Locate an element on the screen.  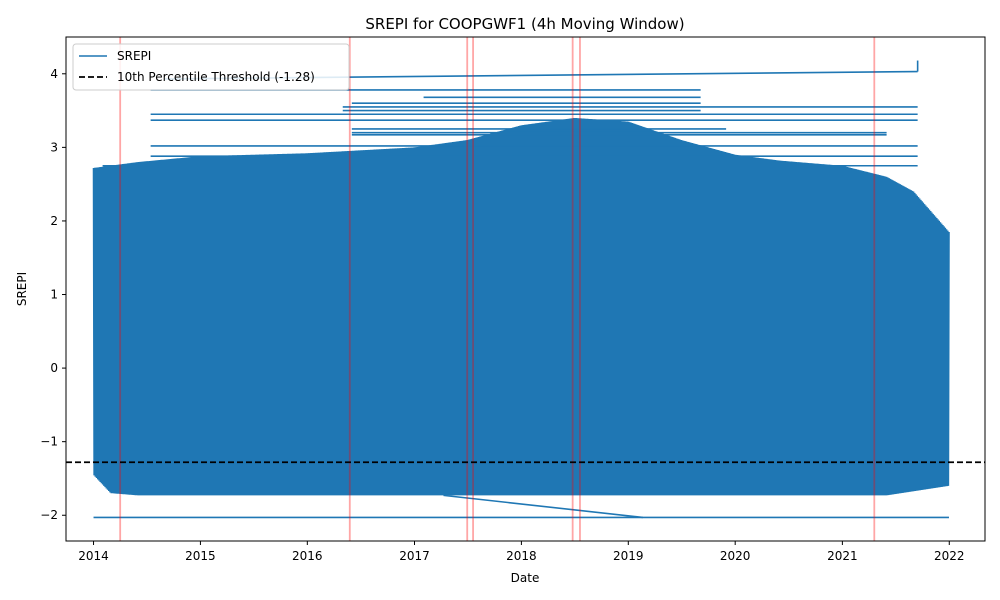
x-axis: 2014 2015 2016 2017 2018 2019 2020 2021 2022 is located at coordinates (521, 552).